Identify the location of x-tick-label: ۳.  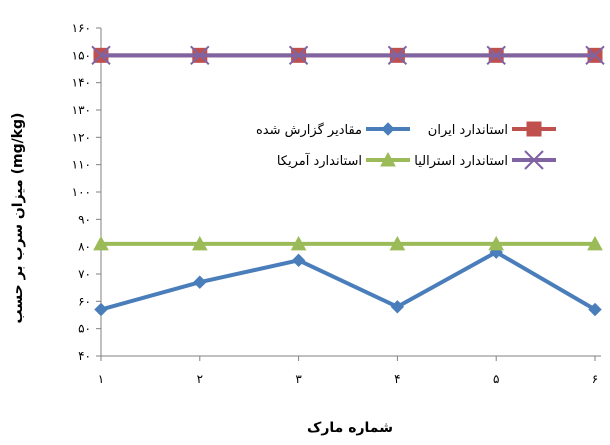
(298, 379).